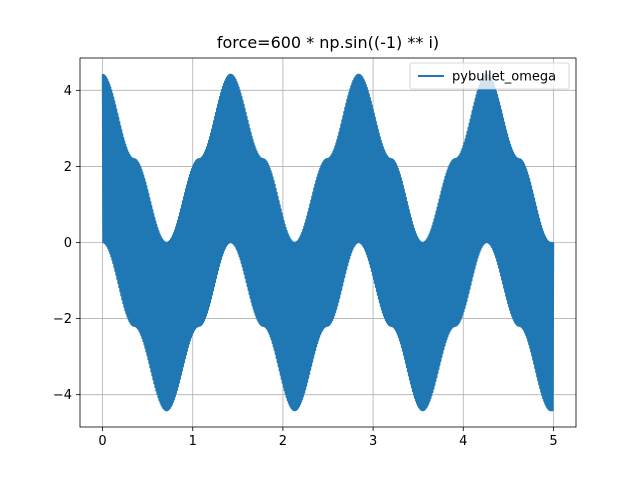 The image size is (640, 480). I want to click on legend-box, so click(489, 76).